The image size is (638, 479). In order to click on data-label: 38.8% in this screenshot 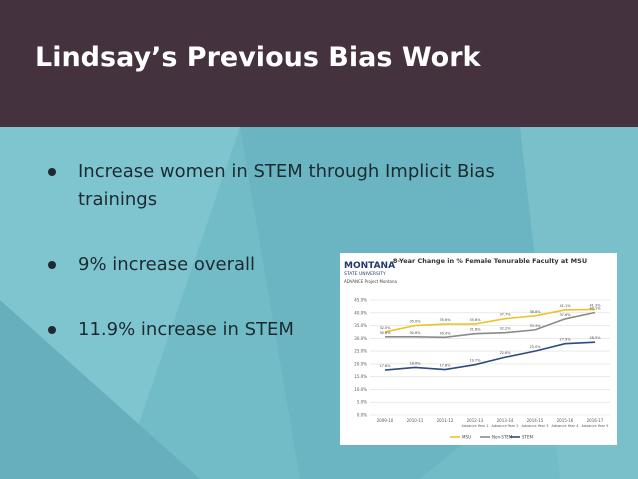, I will do `click(535, 312)`.